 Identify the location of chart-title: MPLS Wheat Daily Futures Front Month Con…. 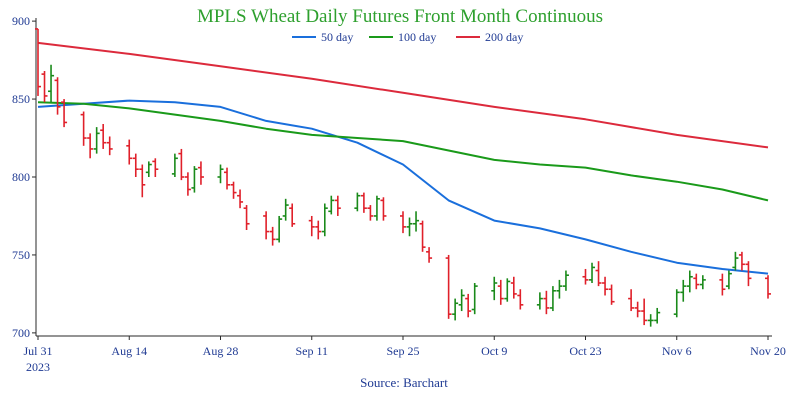
(400, 16).